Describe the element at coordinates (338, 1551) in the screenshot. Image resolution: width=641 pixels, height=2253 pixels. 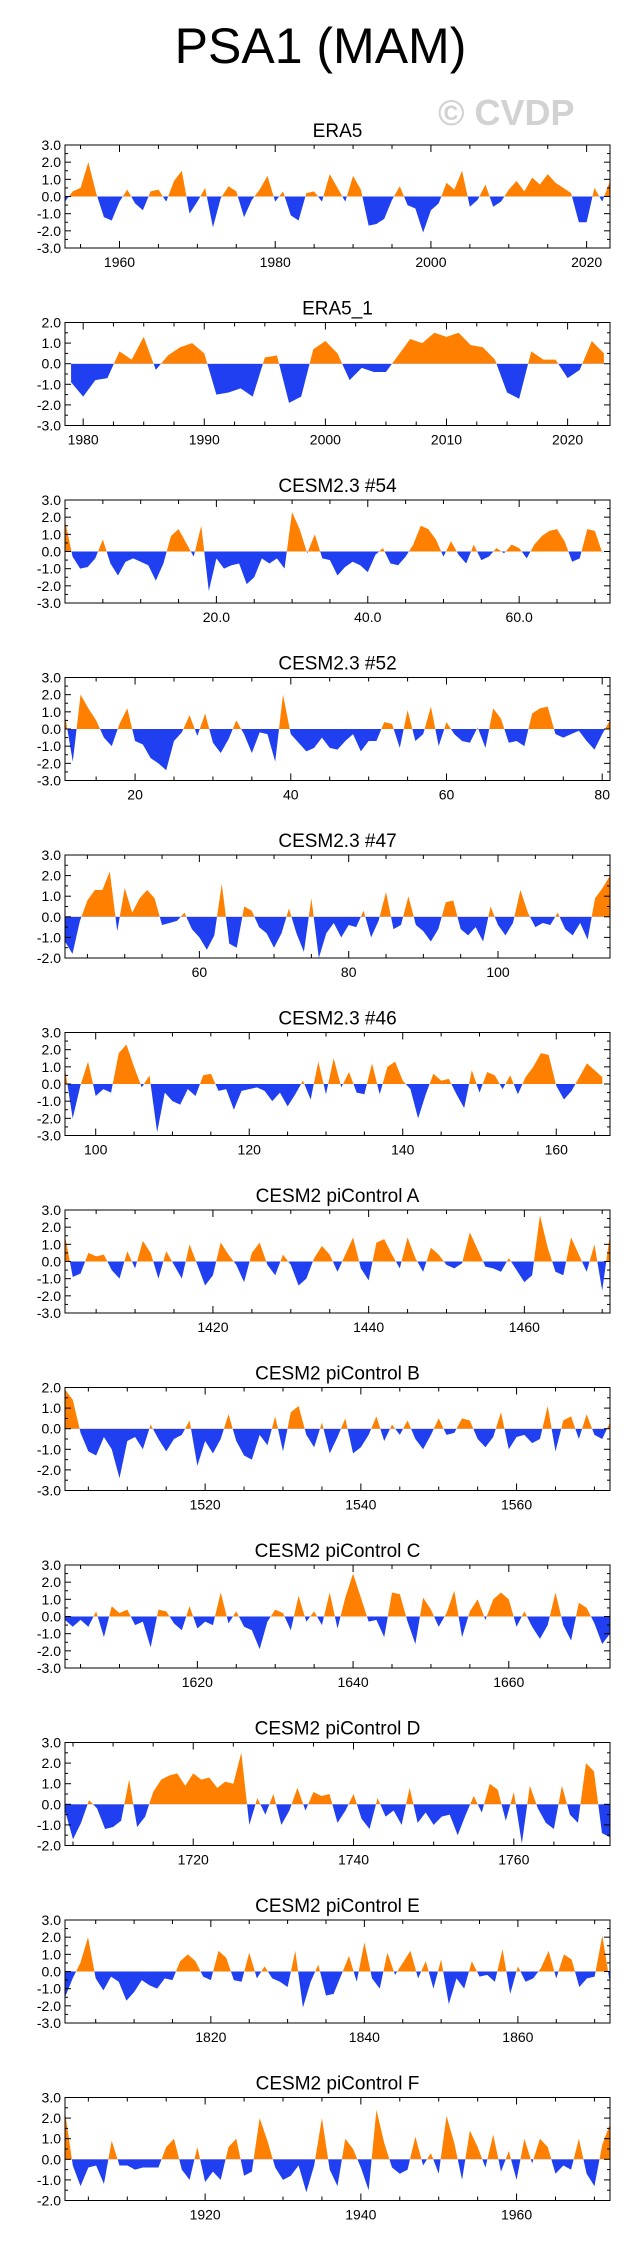
I see `panel-title: CESM2 piControl C` at that location.